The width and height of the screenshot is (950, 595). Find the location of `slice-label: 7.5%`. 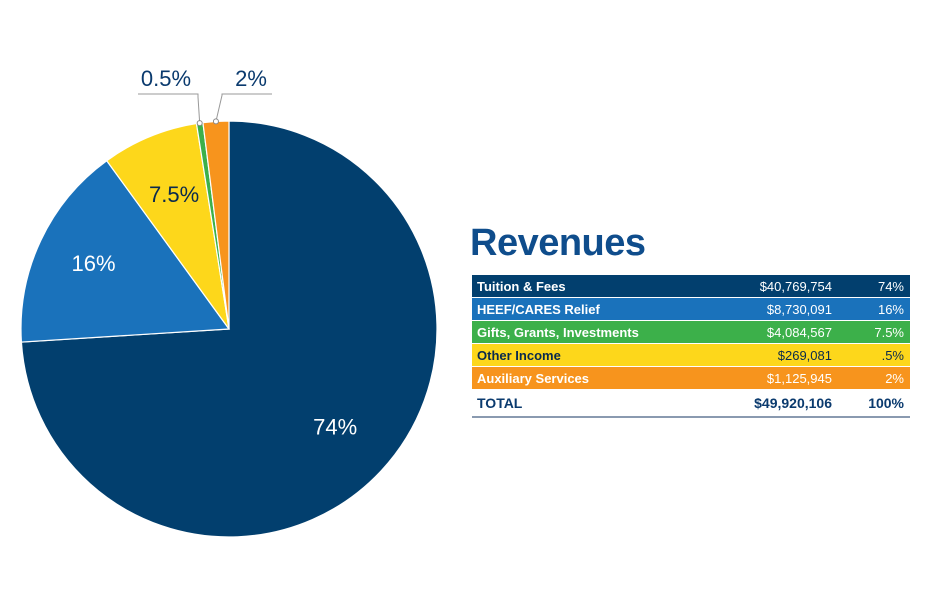

slice-label: 7.5% is located at coordinates (174, 194).